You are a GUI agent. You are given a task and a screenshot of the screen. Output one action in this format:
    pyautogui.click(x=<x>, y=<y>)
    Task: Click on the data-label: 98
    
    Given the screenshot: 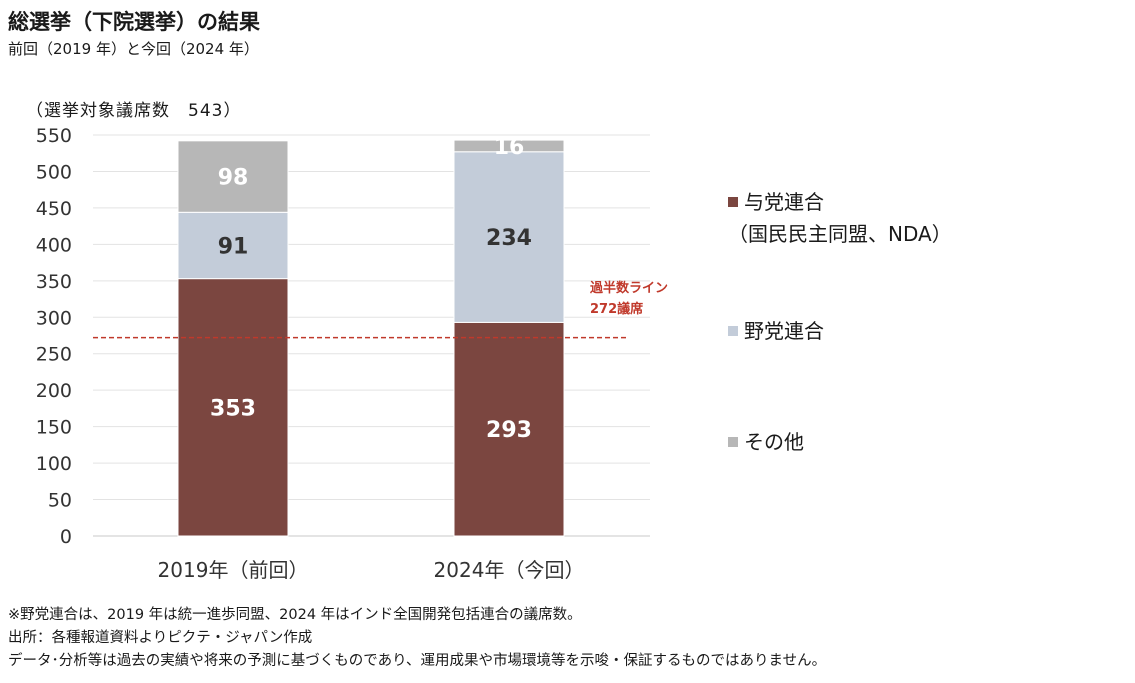 What is the action you would take?
    pyautogui.click(x=233, y=178)
    